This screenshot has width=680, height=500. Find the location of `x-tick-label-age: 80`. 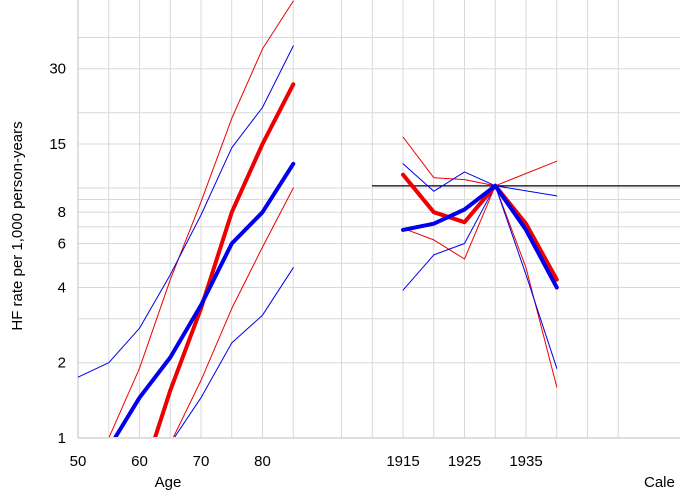

x-tick-label-age: 80 is located at coordinates (262, 461).